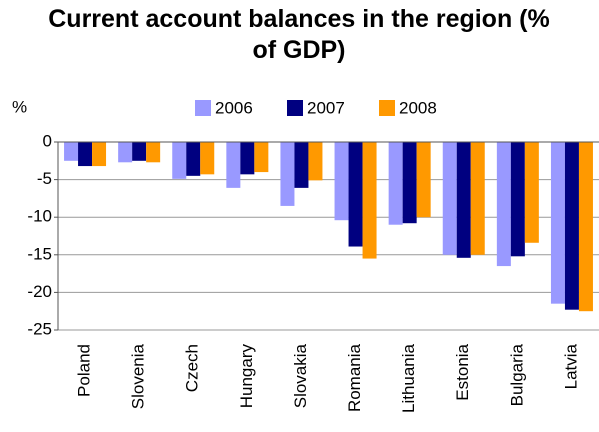 The image size is (599, 432). I want to click on x-tick-label: Lithuania, so click(408, 378).